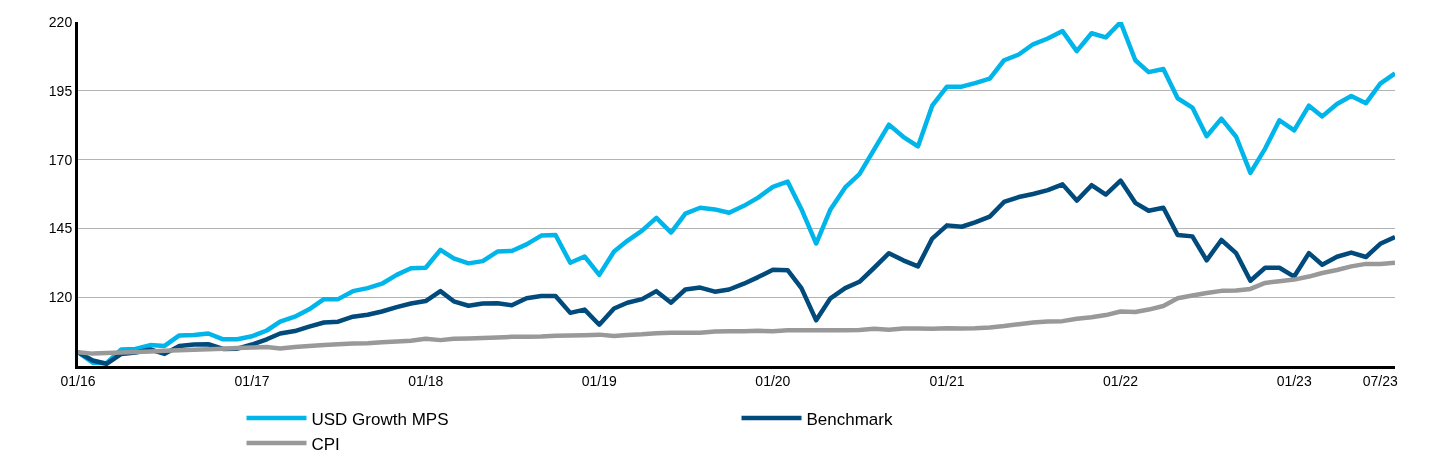 This screenshot has width=1434, height=473. Describe the element at coordinates (78, 380) in the screenshot. I see `x-tick-label: 01/16` at that location.